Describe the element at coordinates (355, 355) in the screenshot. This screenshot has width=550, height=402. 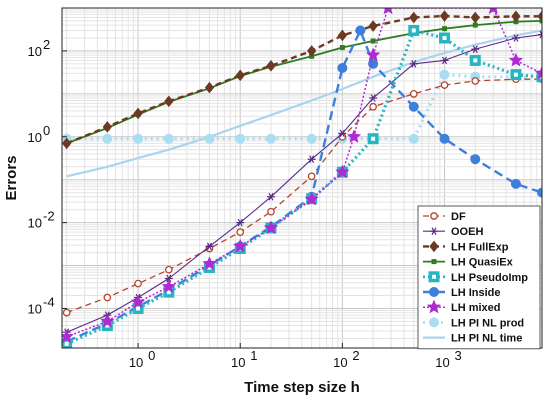
I see `x-tick-exponent: 2` at that location.